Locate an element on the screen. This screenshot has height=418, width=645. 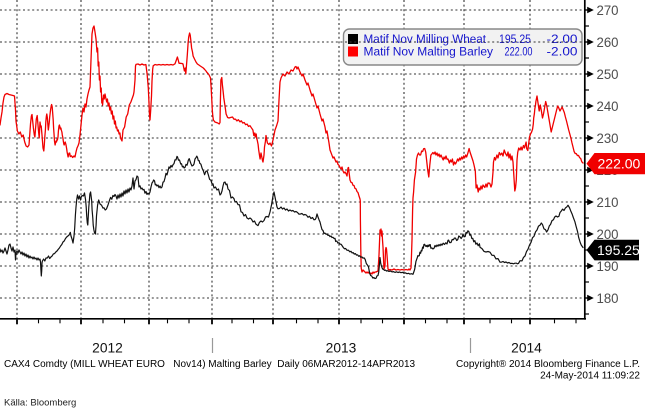
svg-text: -2.00 is located at coordinates (562, 51).